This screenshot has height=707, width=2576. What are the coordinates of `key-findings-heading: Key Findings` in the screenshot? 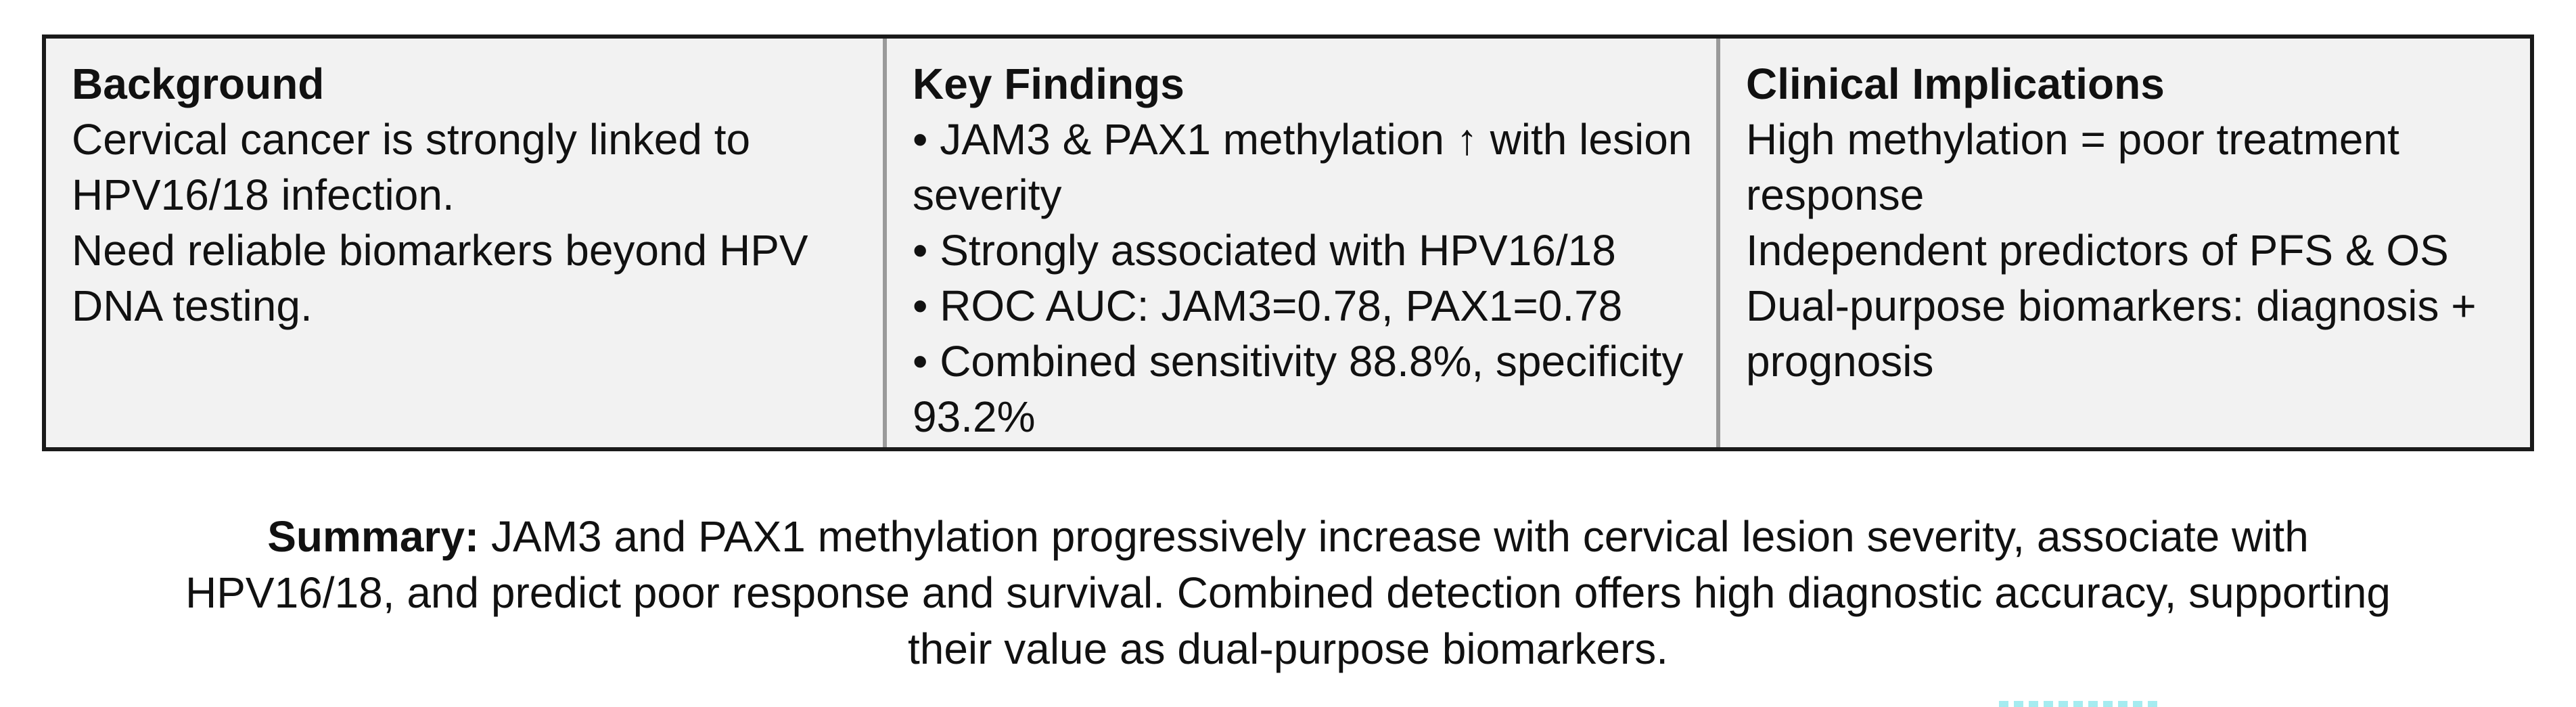 It's located at (1048, 84).